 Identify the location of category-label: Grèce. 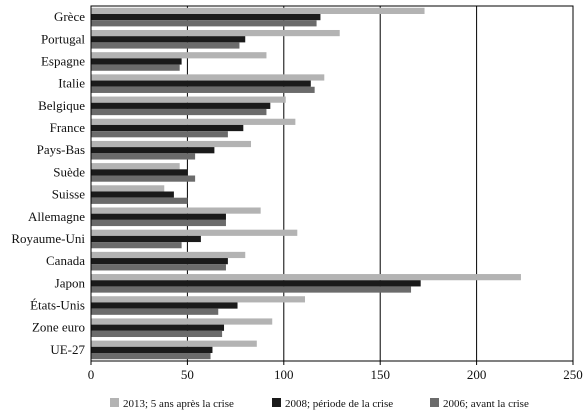
(69, 16).